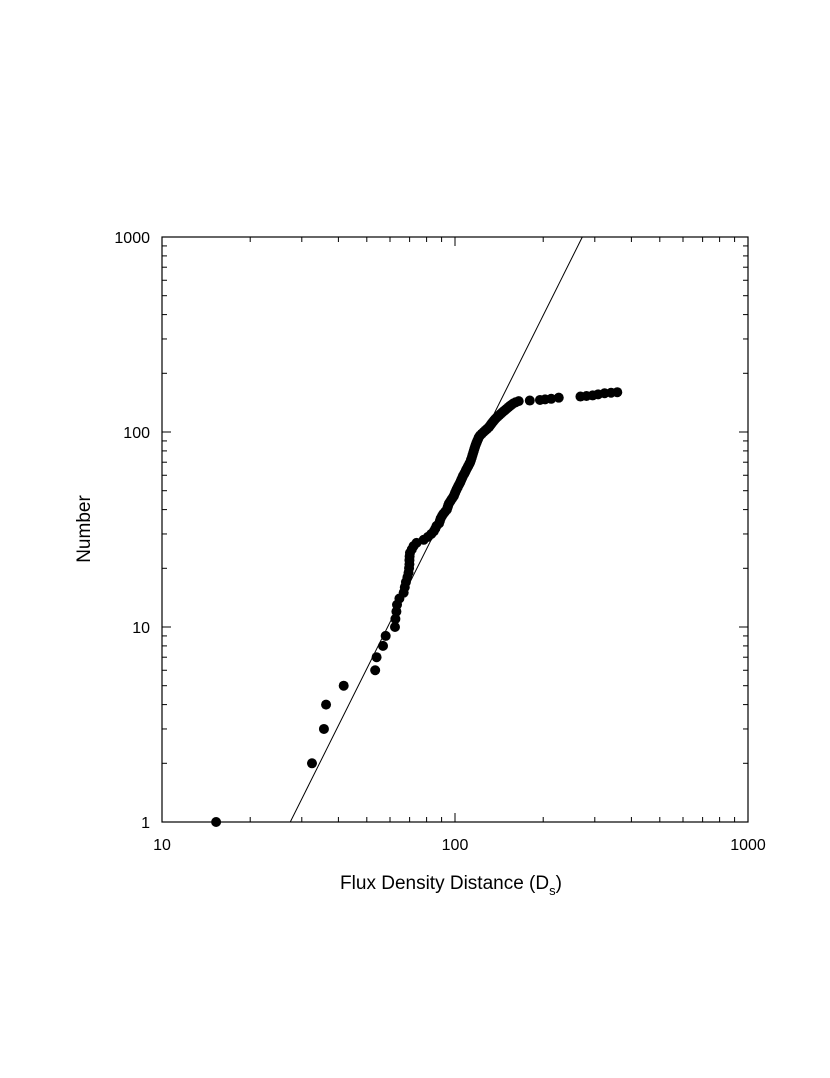  What do you see at coordinates (162, 845) in the screenshot?
I see `x-tick-label: 10` at bounding box center [162, 845].